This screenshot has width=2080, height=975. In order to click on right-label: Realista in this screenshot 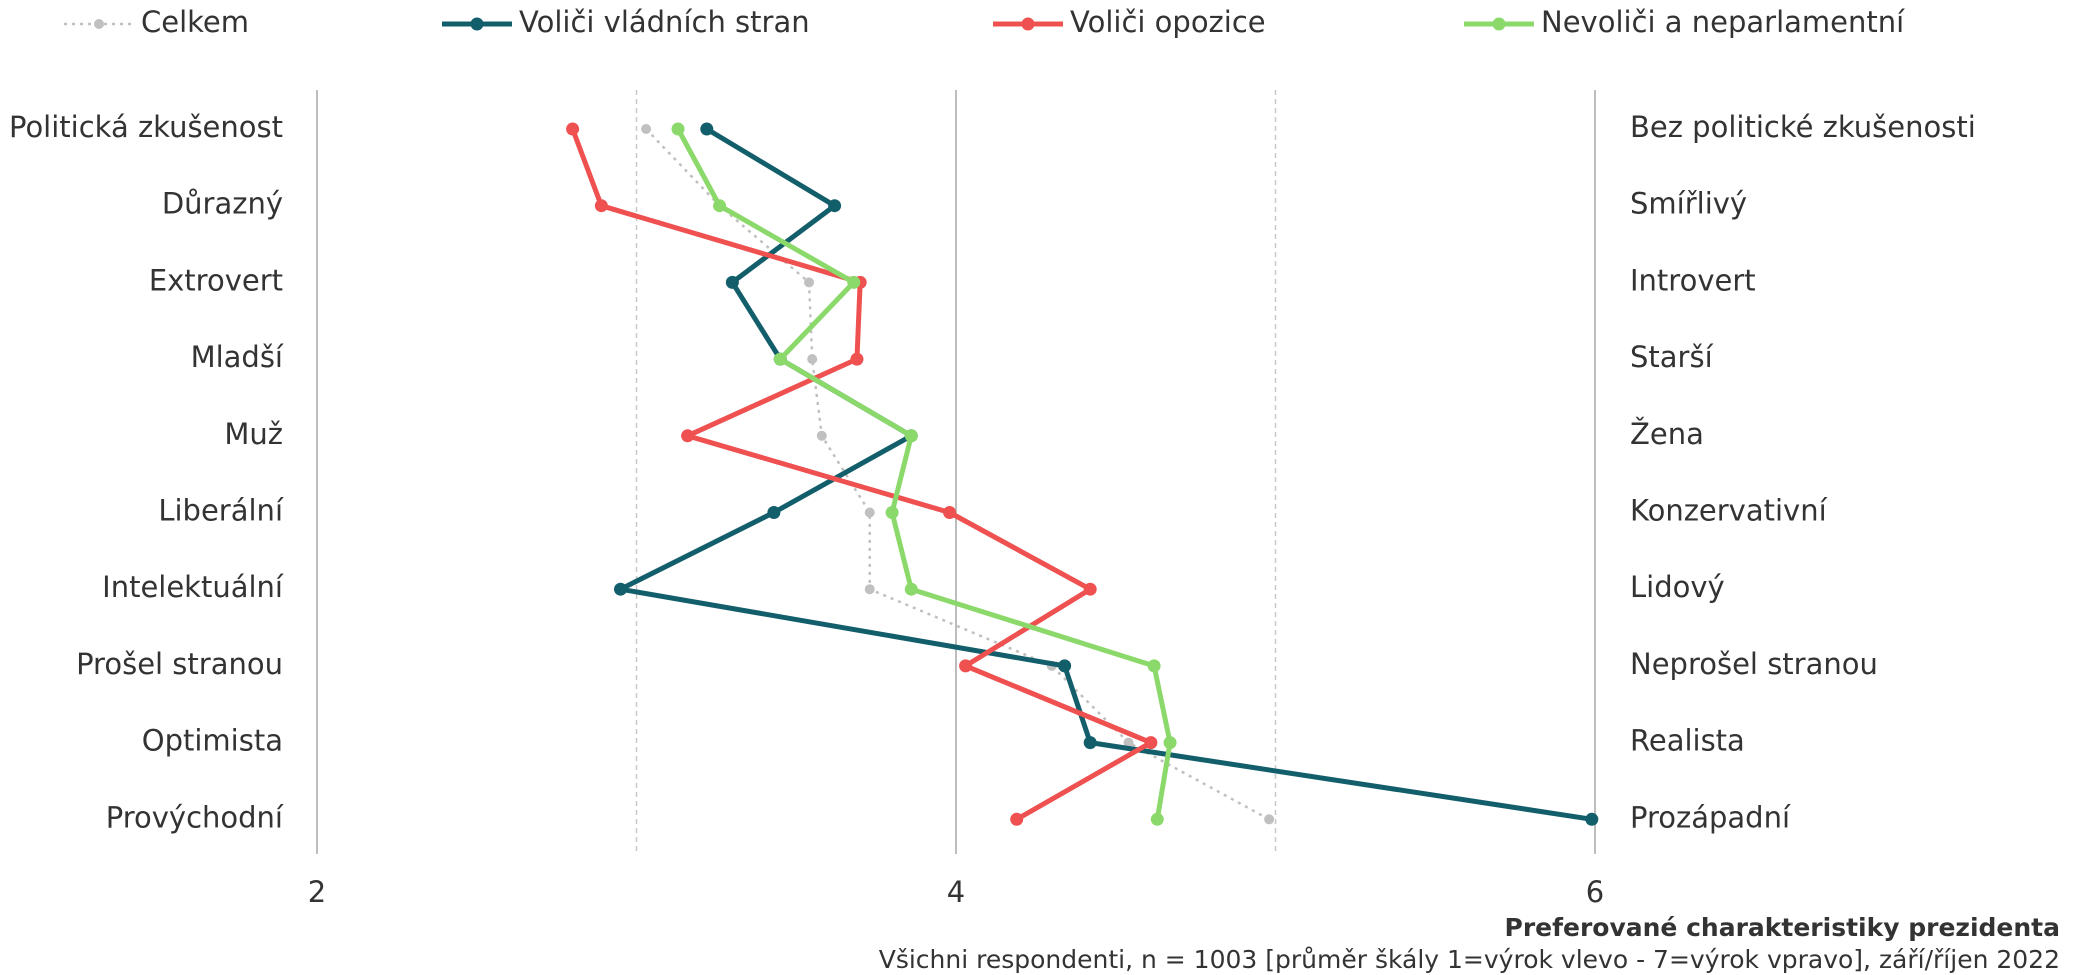, I will do `click(1687, 741)`.